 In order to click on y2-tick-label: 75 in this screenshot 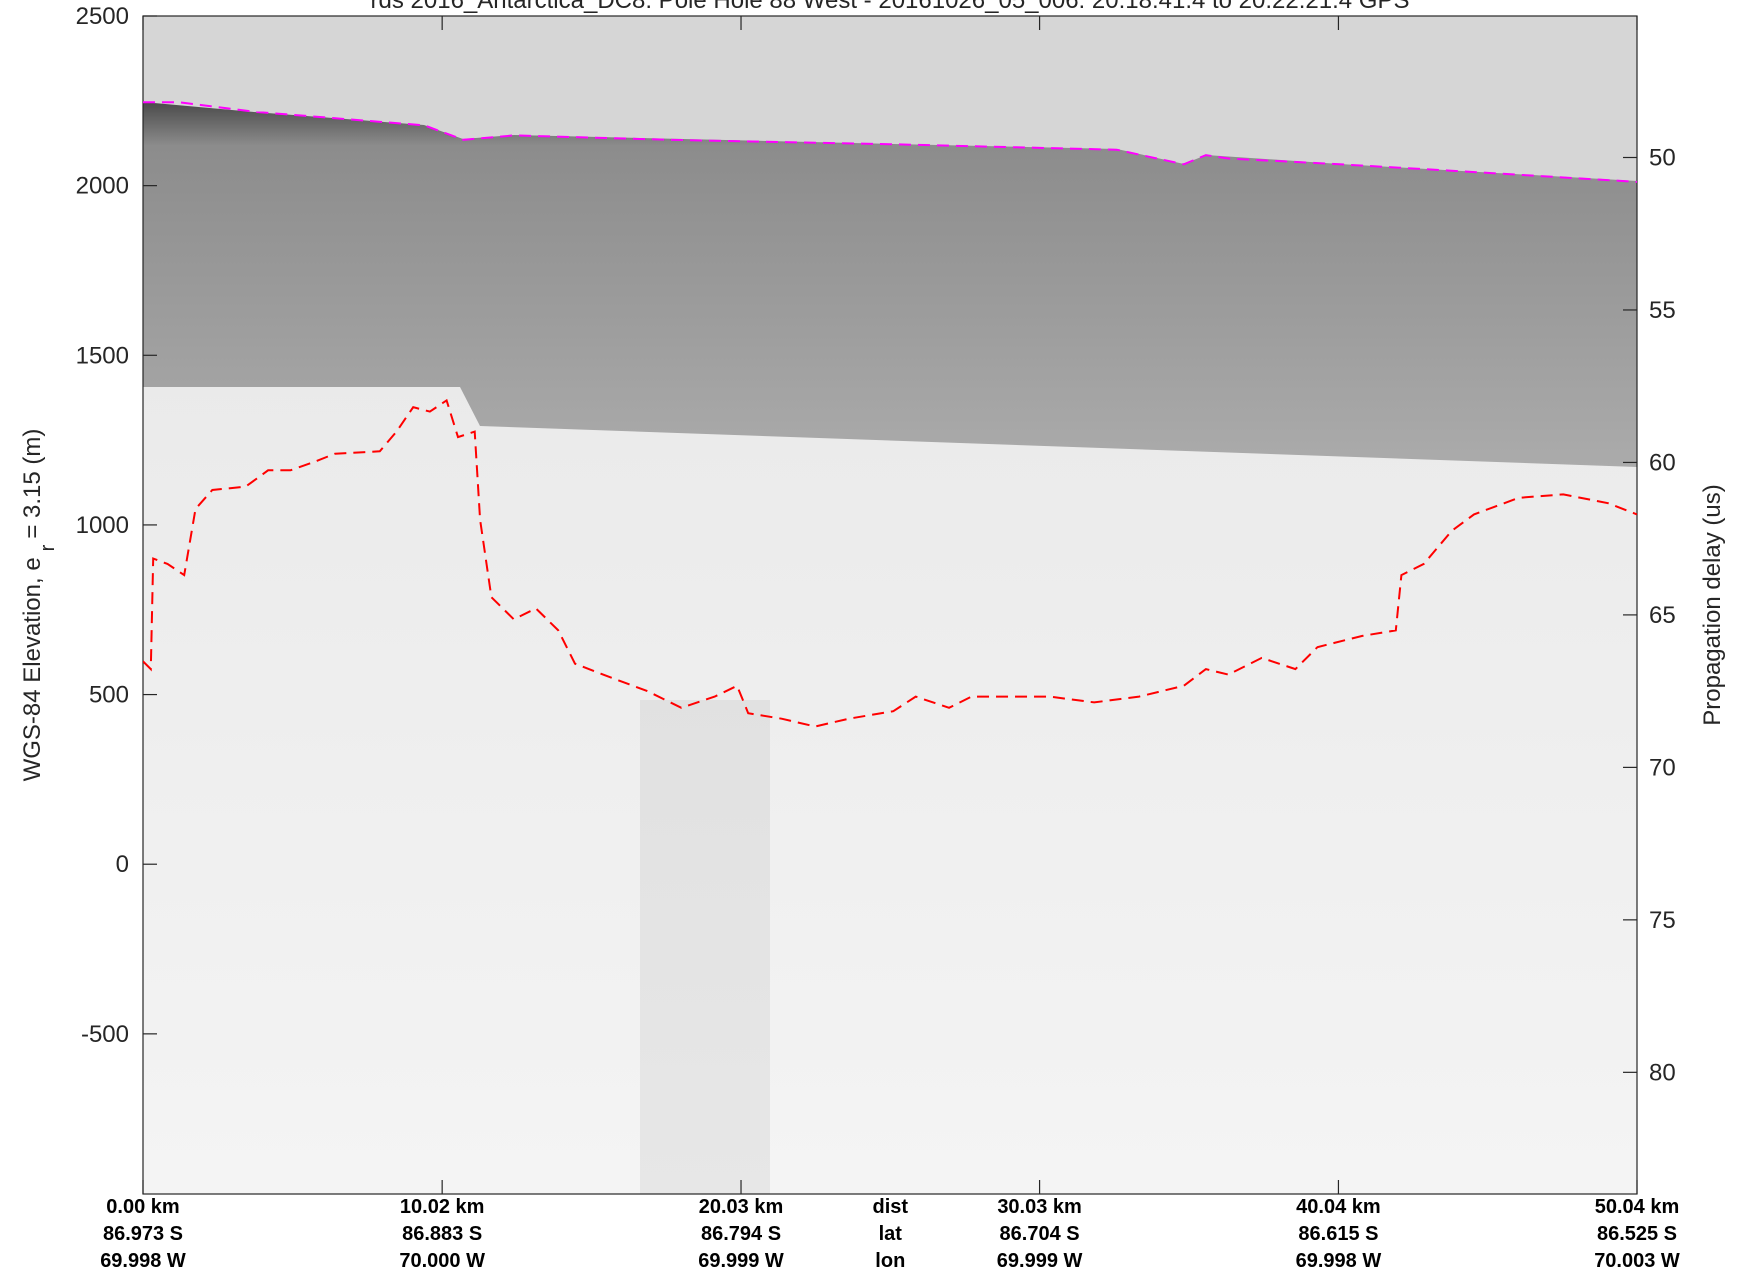, I will do `click(1662, 920)`.